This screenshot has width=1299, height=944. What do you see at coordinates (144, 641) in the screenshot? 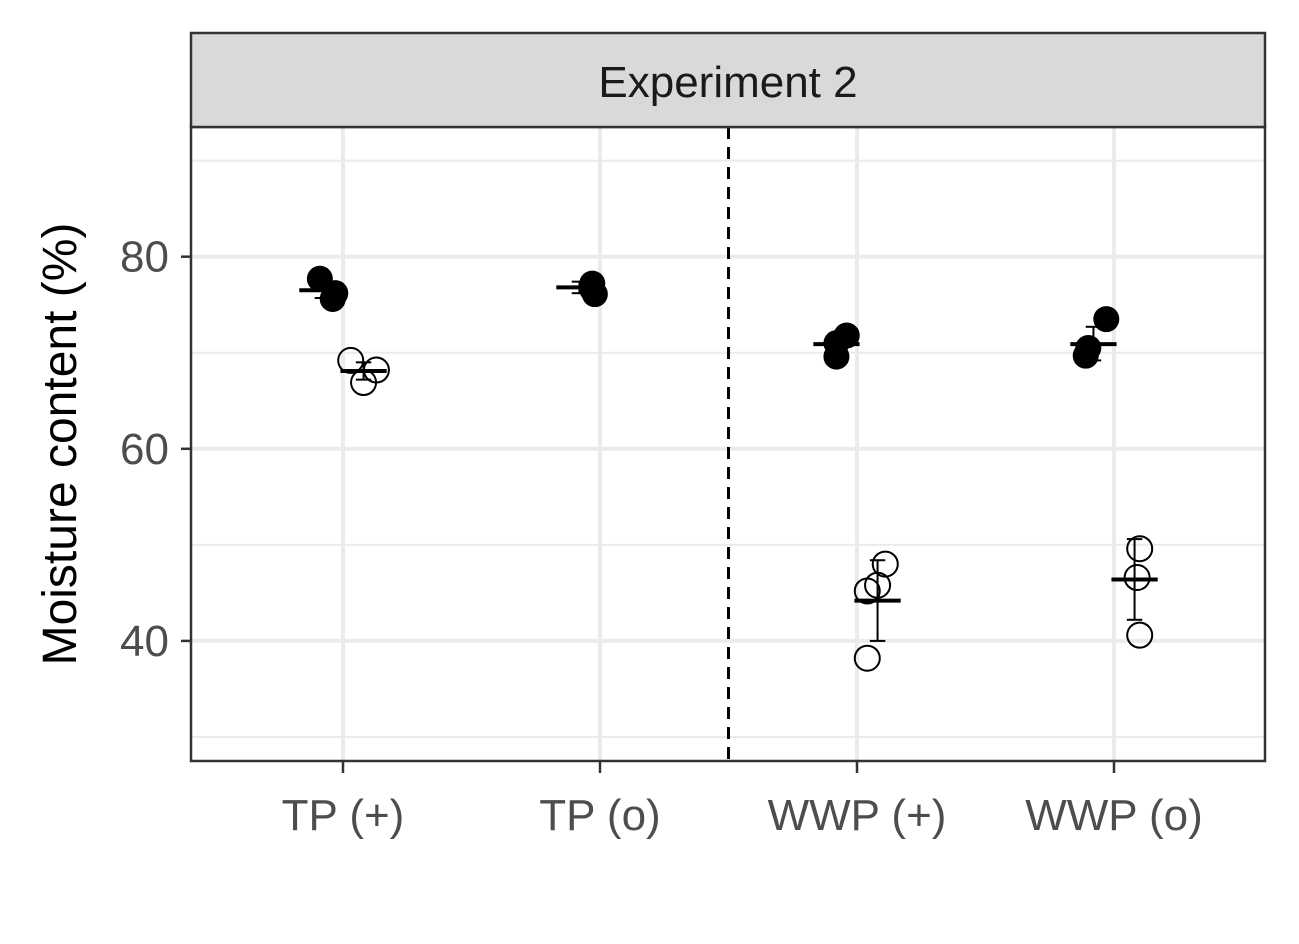
I see `y-tick-label: 40` at bounding box center [144, 641].